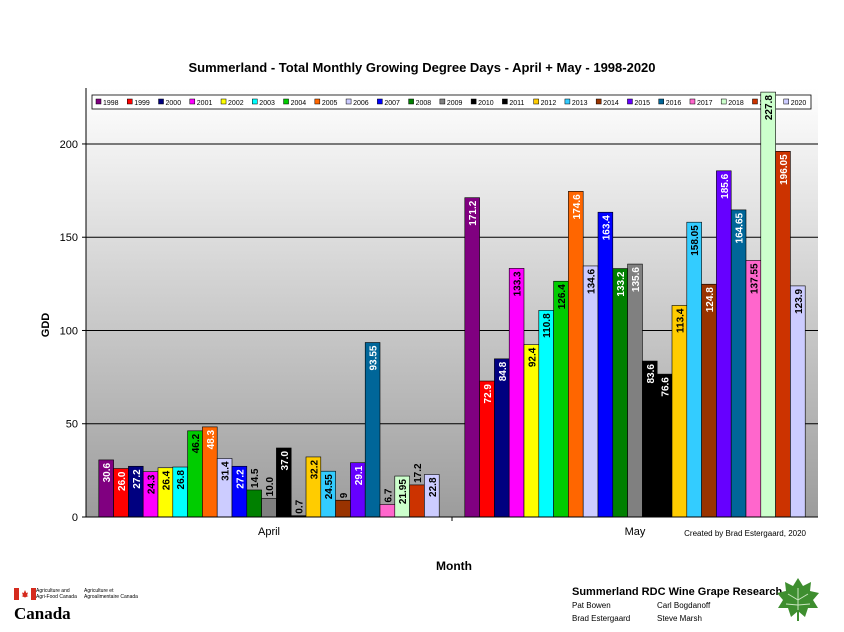  What do you see at coordinates (166, 480) in the screenshot?
I see `data-label: 26.4` at bounding box center [166, 480].